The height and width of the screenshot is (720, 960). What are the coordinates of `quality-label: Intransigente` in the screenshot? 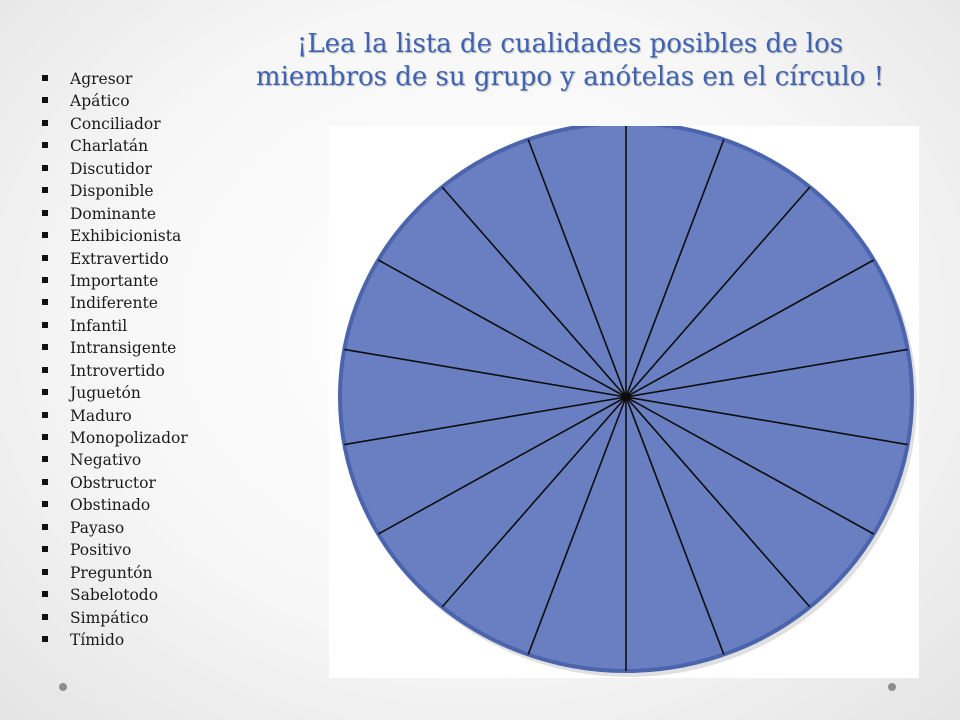 It's located at (123, 348).